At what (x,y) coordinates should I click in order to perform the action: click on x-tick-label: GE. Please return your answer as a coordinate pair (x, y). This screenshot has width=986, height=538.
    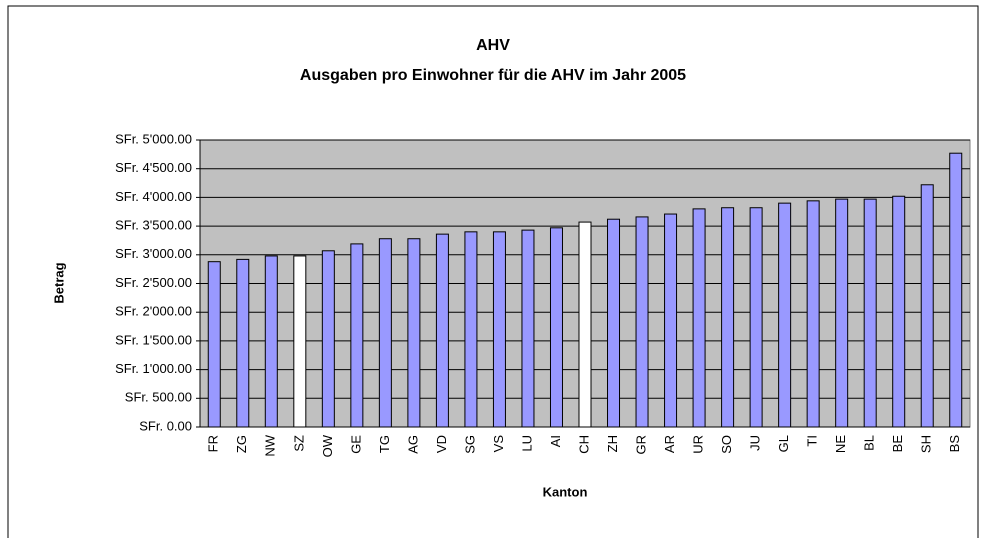
    Looking at the image, I should click on (355, 444).